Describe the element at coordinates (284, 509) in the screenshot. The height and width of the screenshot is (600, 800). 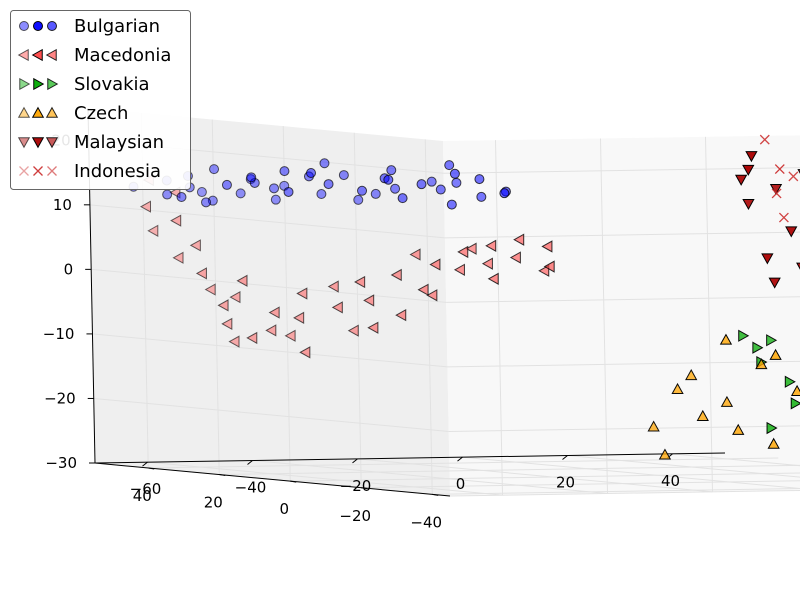
I see `y-tick-label: 0` at that location.